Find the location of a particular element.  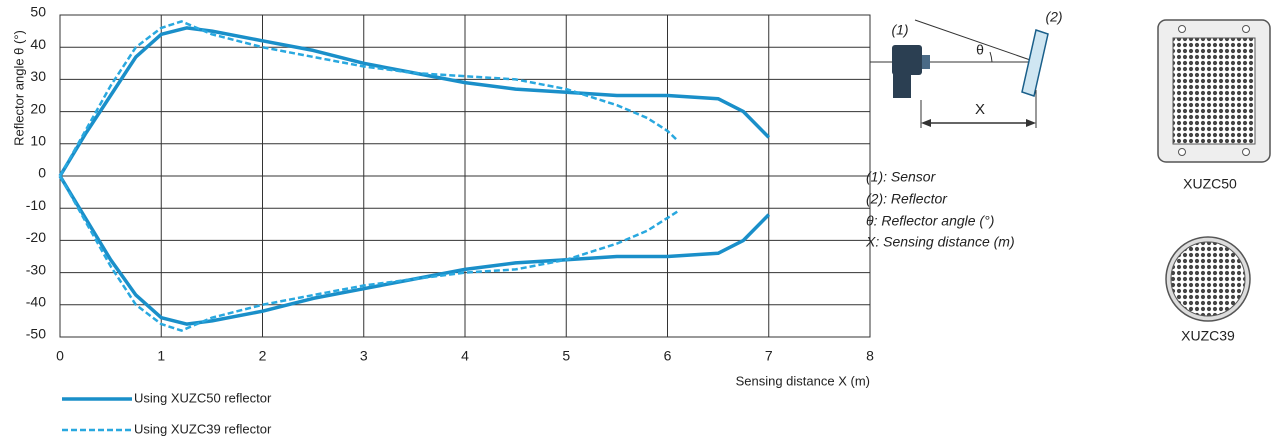

x-tick-label: 2 is located at coordinates (263, 356).